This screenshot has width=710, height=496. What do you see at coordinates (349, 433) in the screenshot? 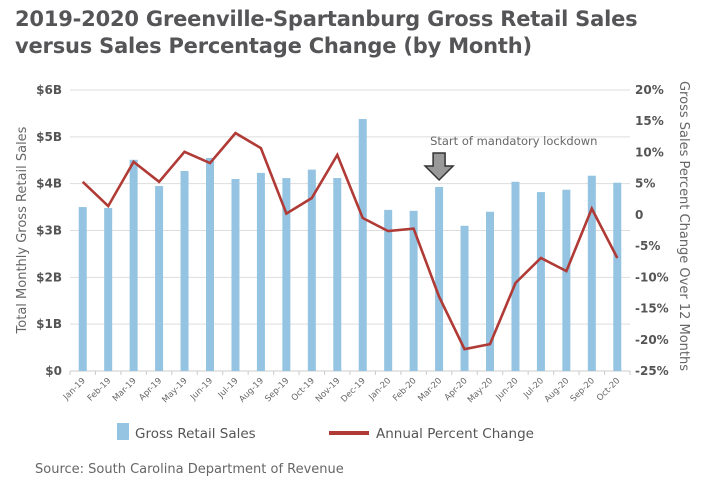
I see `legend-swatch-annual-percent-change` at bounding box center [349, 433].